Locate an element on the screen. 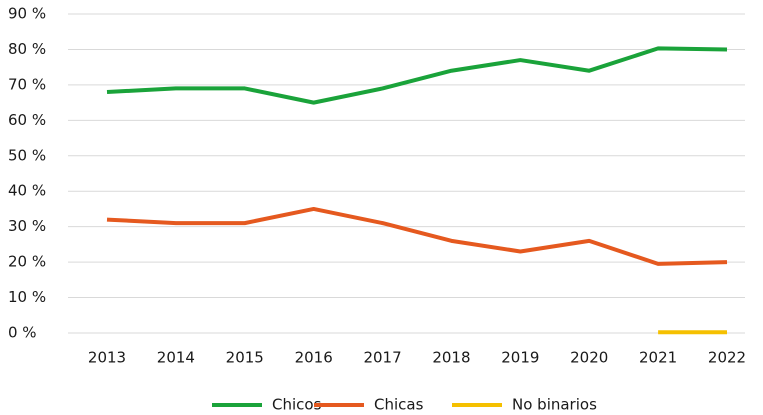 The image size is (763, 415). legend-label: Chicos is located at coordinates (297, 405).